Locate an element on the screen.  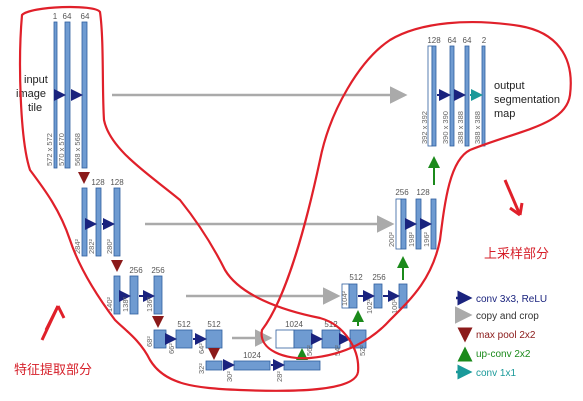
legend-copy-label: copy and crop is located at coordinates (507, 316).